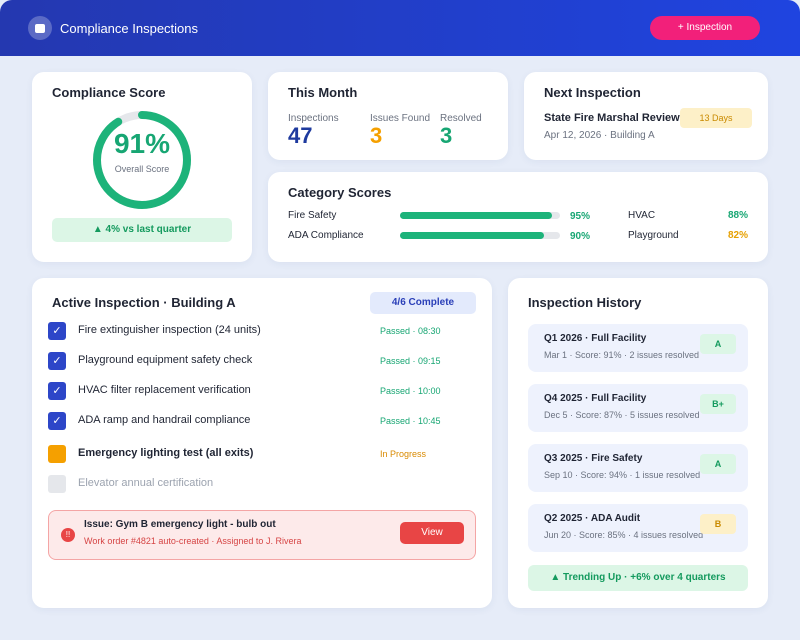 The height and width of the screenshot is (640, 800). Describe the element at coordinates (323, 92) in the screenshot. I see `card-title: This Month` at that location.